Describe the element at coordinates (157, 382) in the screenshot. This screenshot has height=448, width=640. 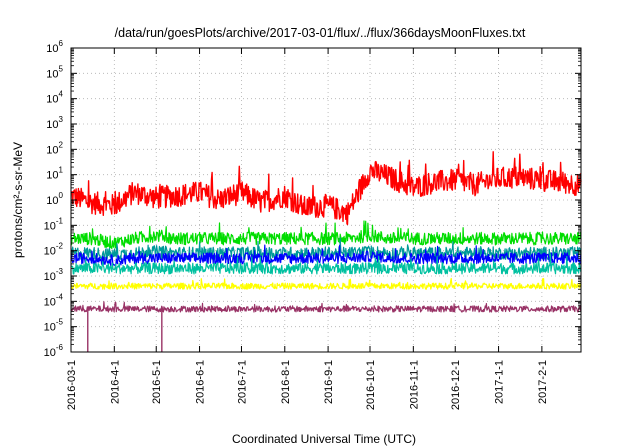
I see `x-tick-label: 2016-5-1` at that location.